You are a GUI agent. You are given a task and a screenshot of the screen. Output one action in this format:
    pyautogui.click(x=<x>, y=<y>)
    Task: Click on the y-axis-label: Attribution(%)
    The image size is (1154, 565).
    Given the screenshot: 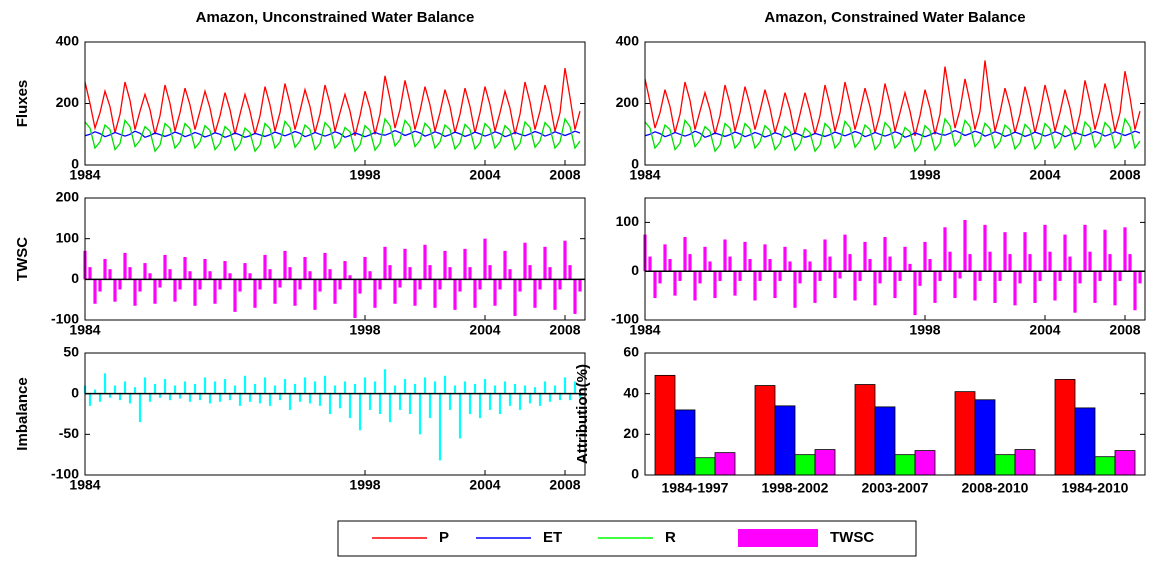 What is the action you would take?
    pyautogui.click(x=582, y=414)
    